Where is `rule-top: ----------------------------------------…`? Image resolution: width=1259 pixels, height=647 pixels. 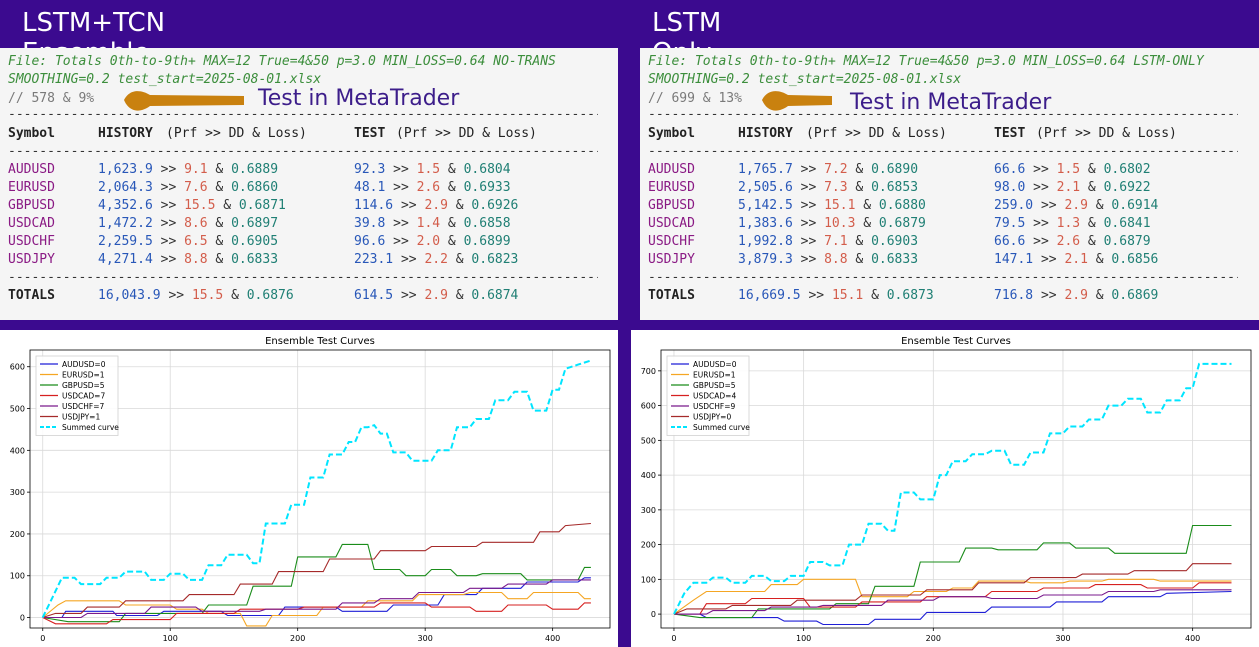
rule-top: ----------------------------------------… is located at coordinates (943, 114).